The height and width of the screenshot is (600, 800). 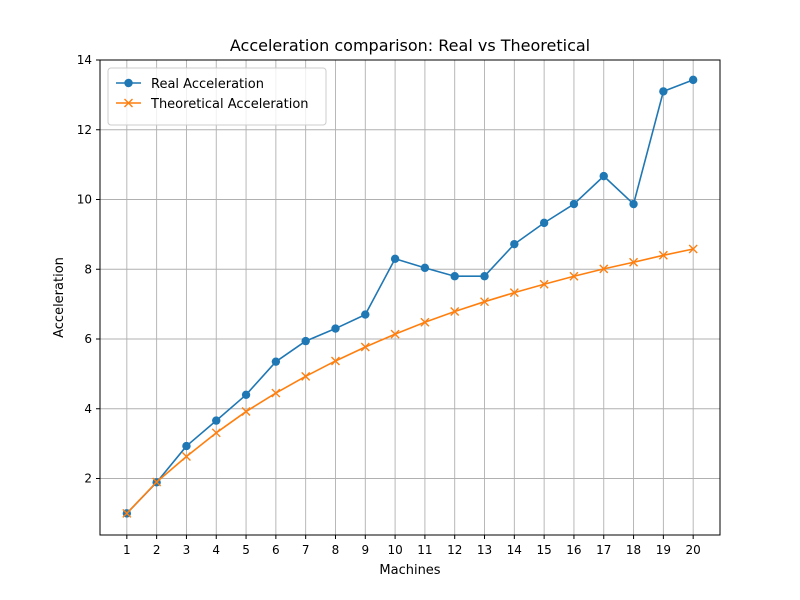 What do you see at coordinates (127, 550) in the screenshot?
I see `x-tick-label: 1` at bounding box center [127, 550].